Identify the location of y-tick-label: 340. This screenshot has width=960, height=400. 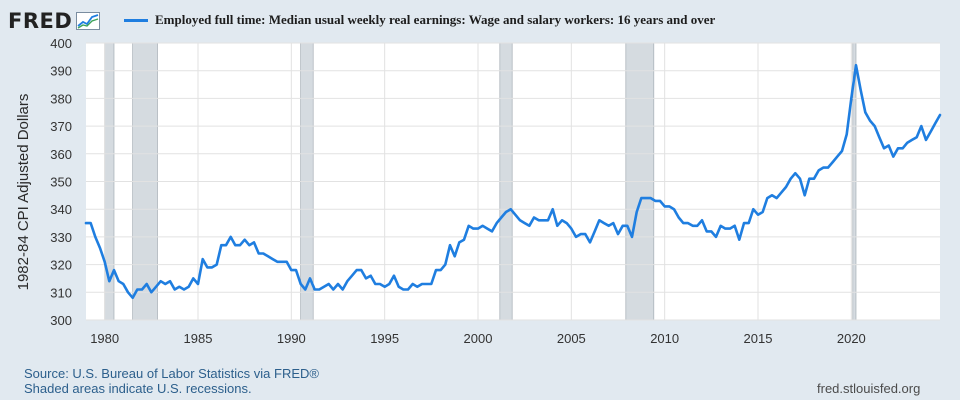
(61, 209).